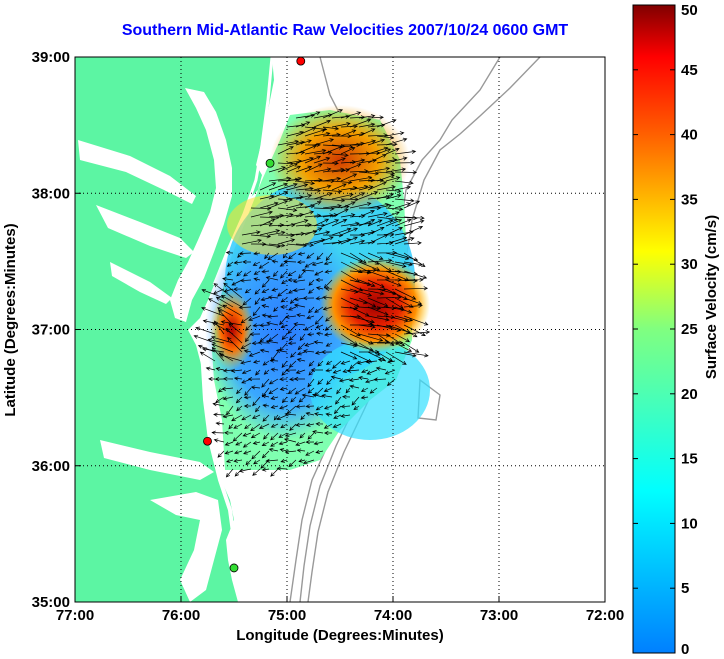 Image resolution: width=724 pixels, height=659 pixels. I want to click on albemarle-sound, so click(157, 460).